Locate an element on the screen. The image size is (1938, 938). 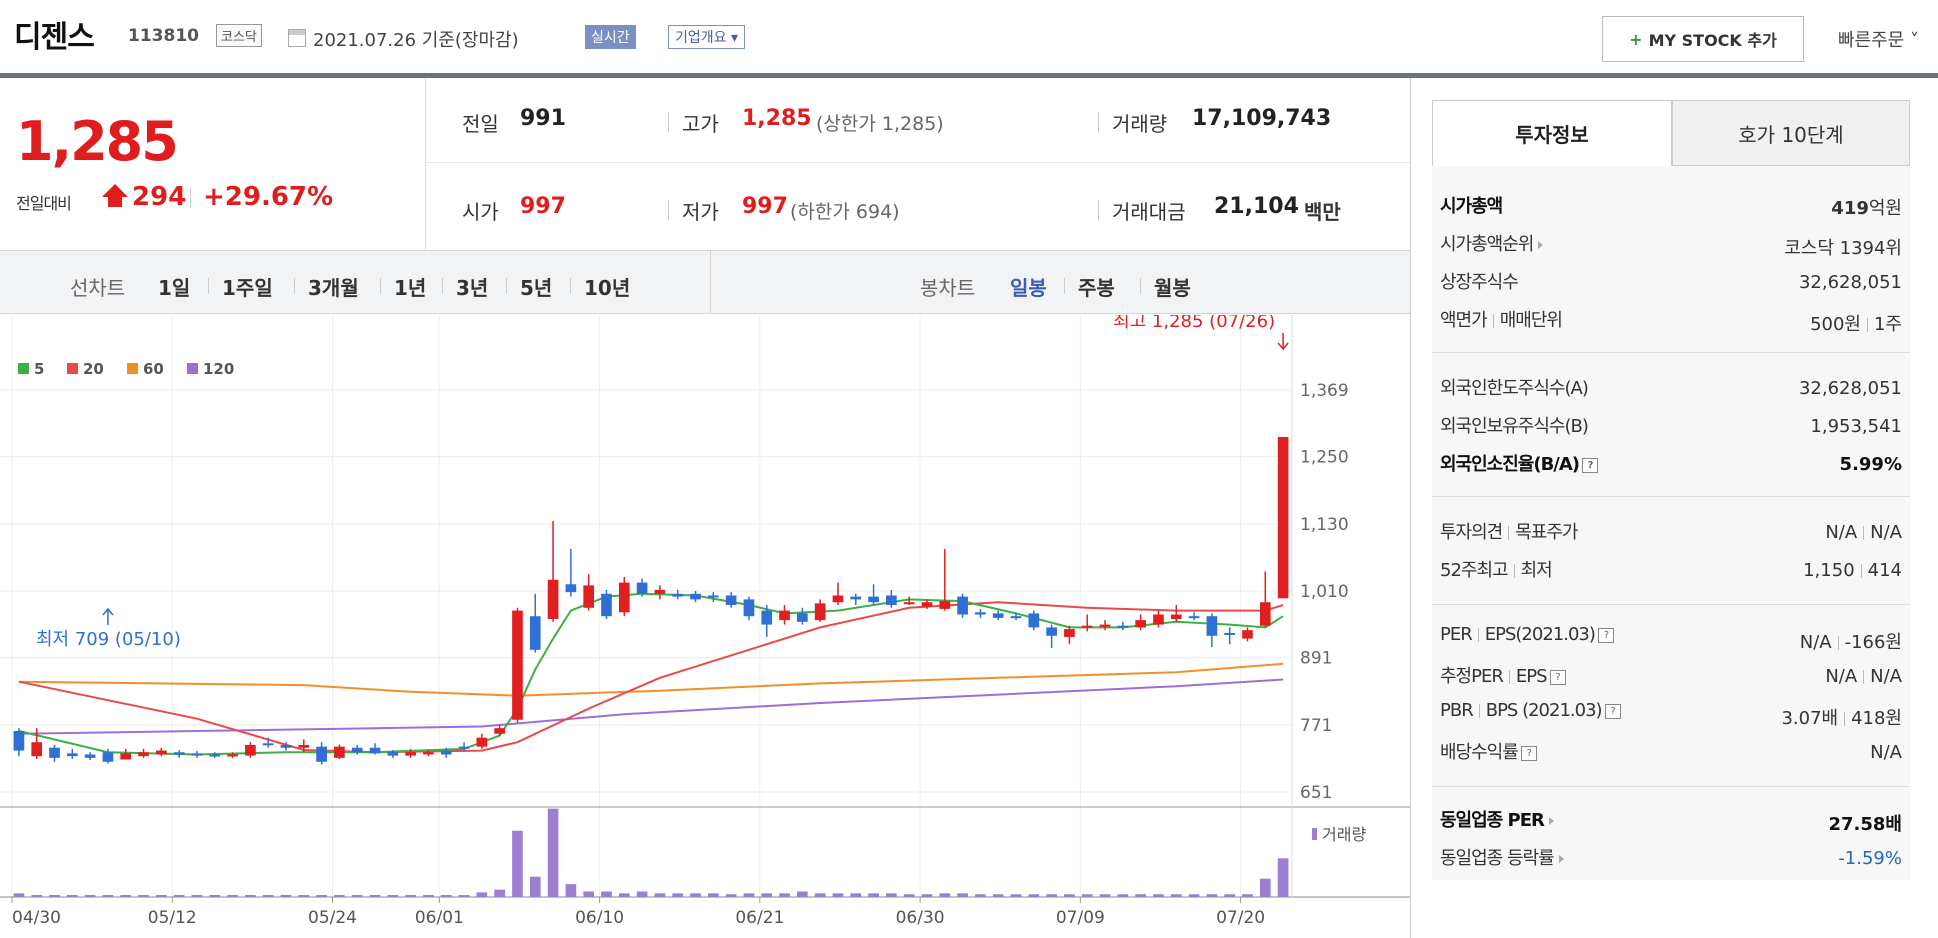
candle-weekly: 주봉 is located at coordinates (1096, 288).